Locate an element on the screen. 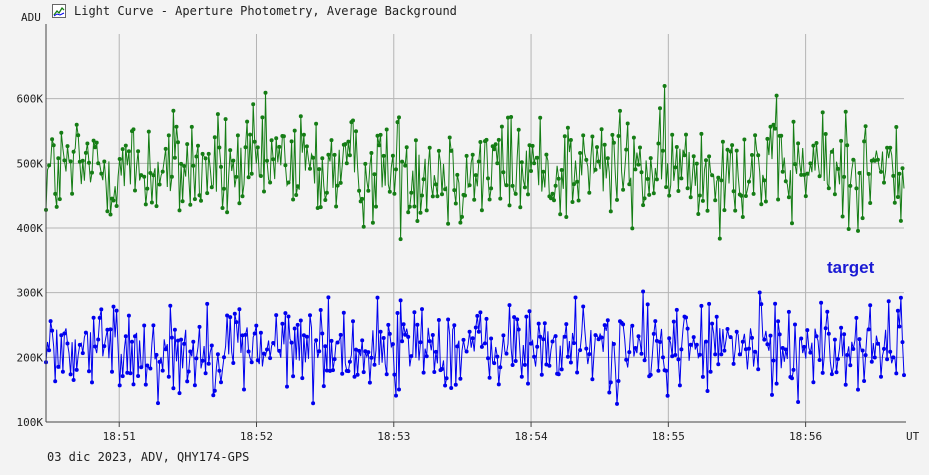  y-tick-label: 200K is located at coordinates (30, 357).